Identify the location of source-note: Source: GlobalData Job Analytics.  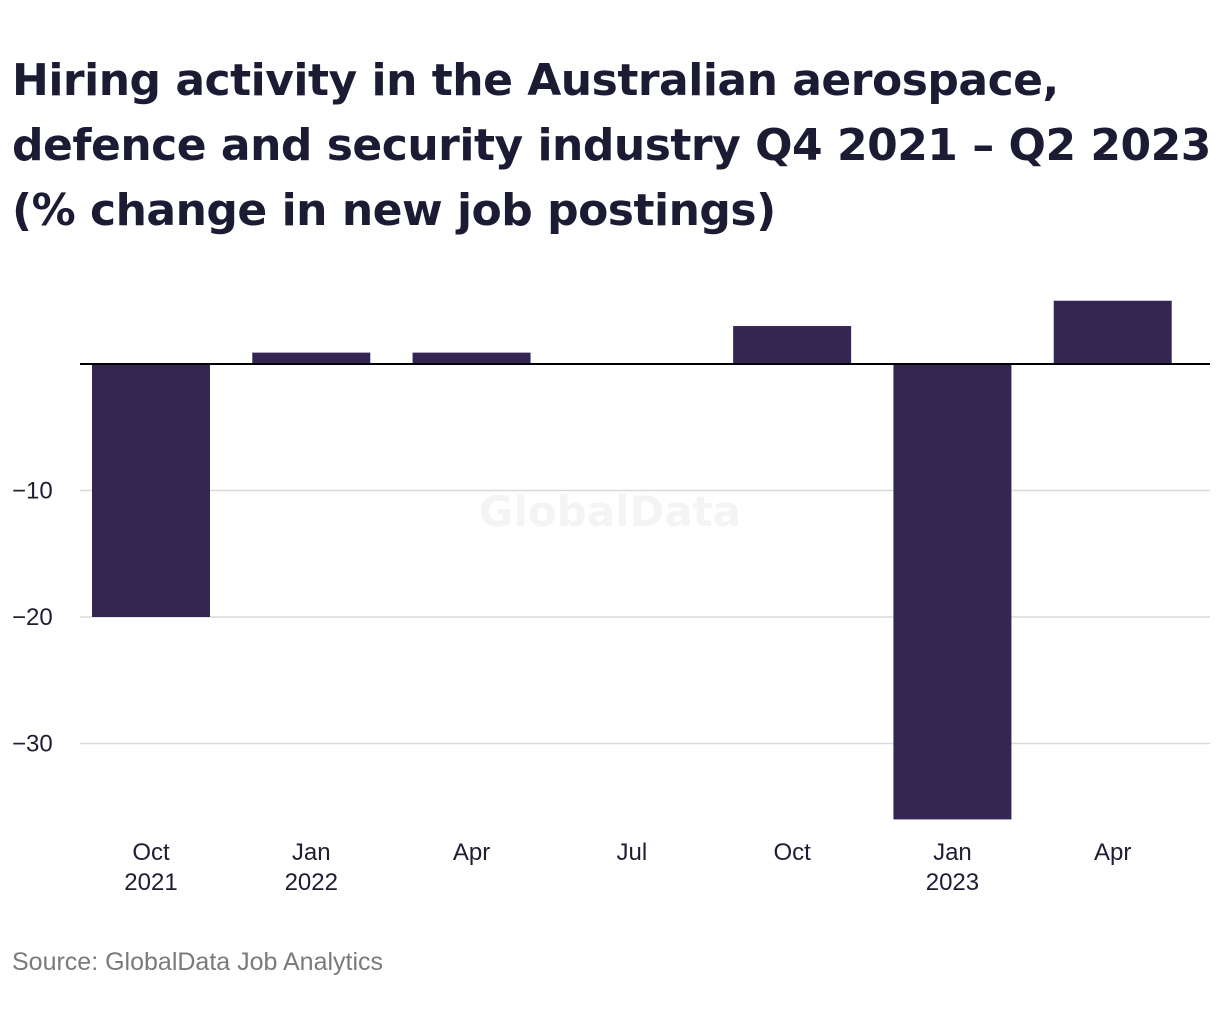
(198, 962).